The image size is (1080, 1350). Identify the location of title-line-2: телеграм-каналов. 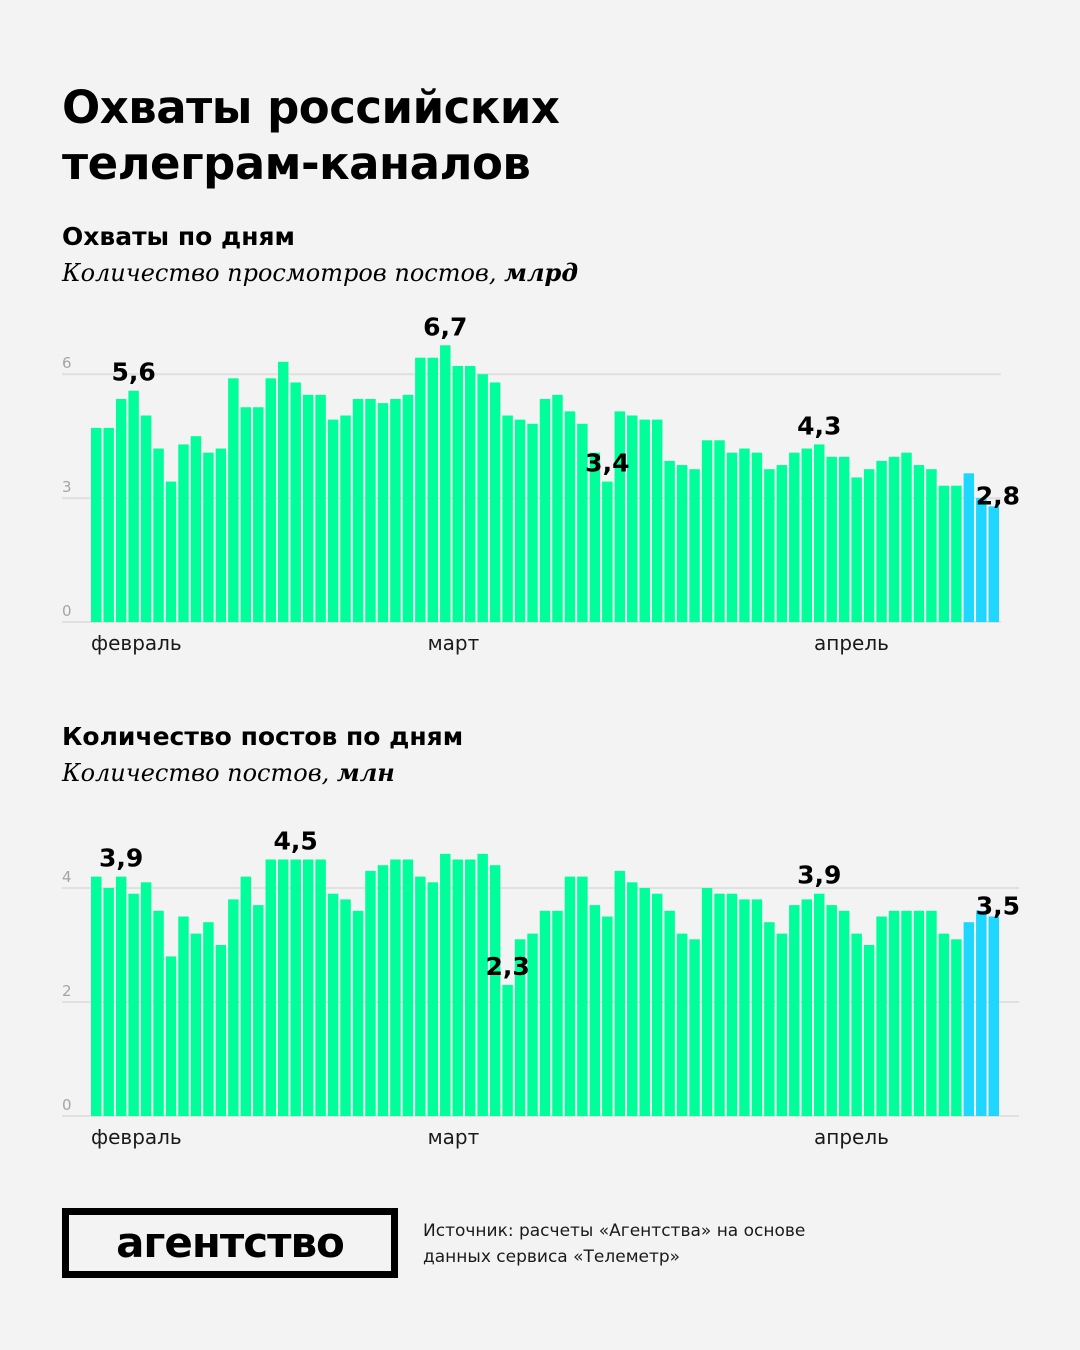
(296, 163).